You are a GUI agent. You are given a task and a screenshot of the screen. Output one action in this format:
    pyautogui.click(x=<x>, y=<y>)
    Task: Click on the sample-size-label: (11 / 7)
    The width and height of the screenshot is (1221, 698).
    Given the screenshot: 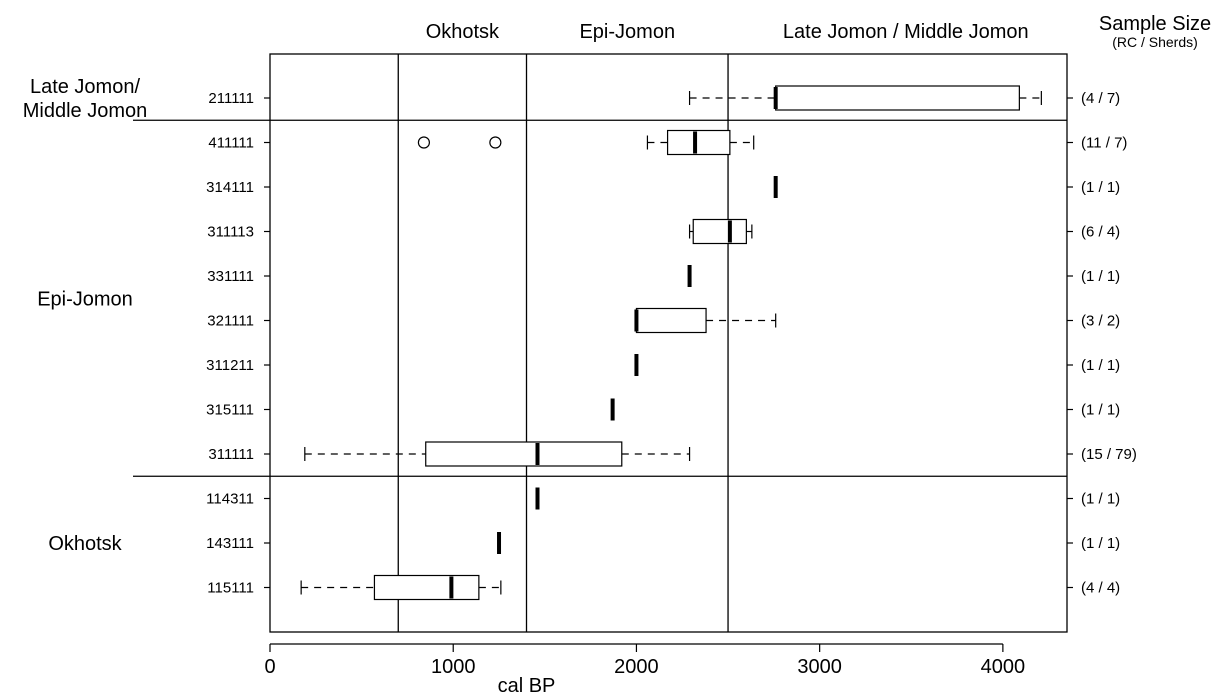 What is the action you would take?
    pyautogui.click(x=1104, y=143)
    